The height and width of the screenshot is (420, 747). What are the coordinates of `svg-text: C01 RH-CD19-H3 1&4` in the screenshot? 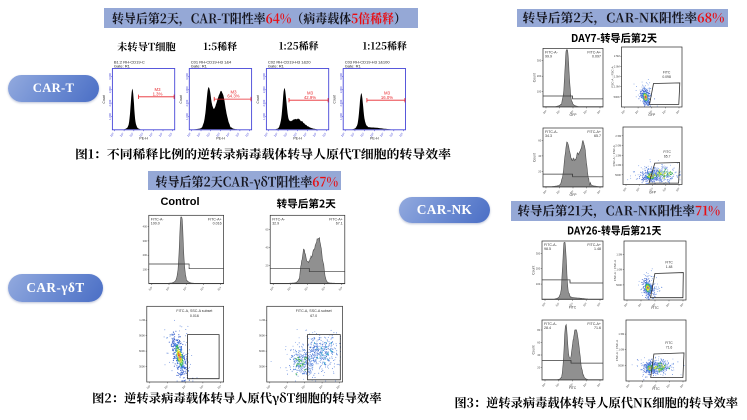 It's located at (211, 61).